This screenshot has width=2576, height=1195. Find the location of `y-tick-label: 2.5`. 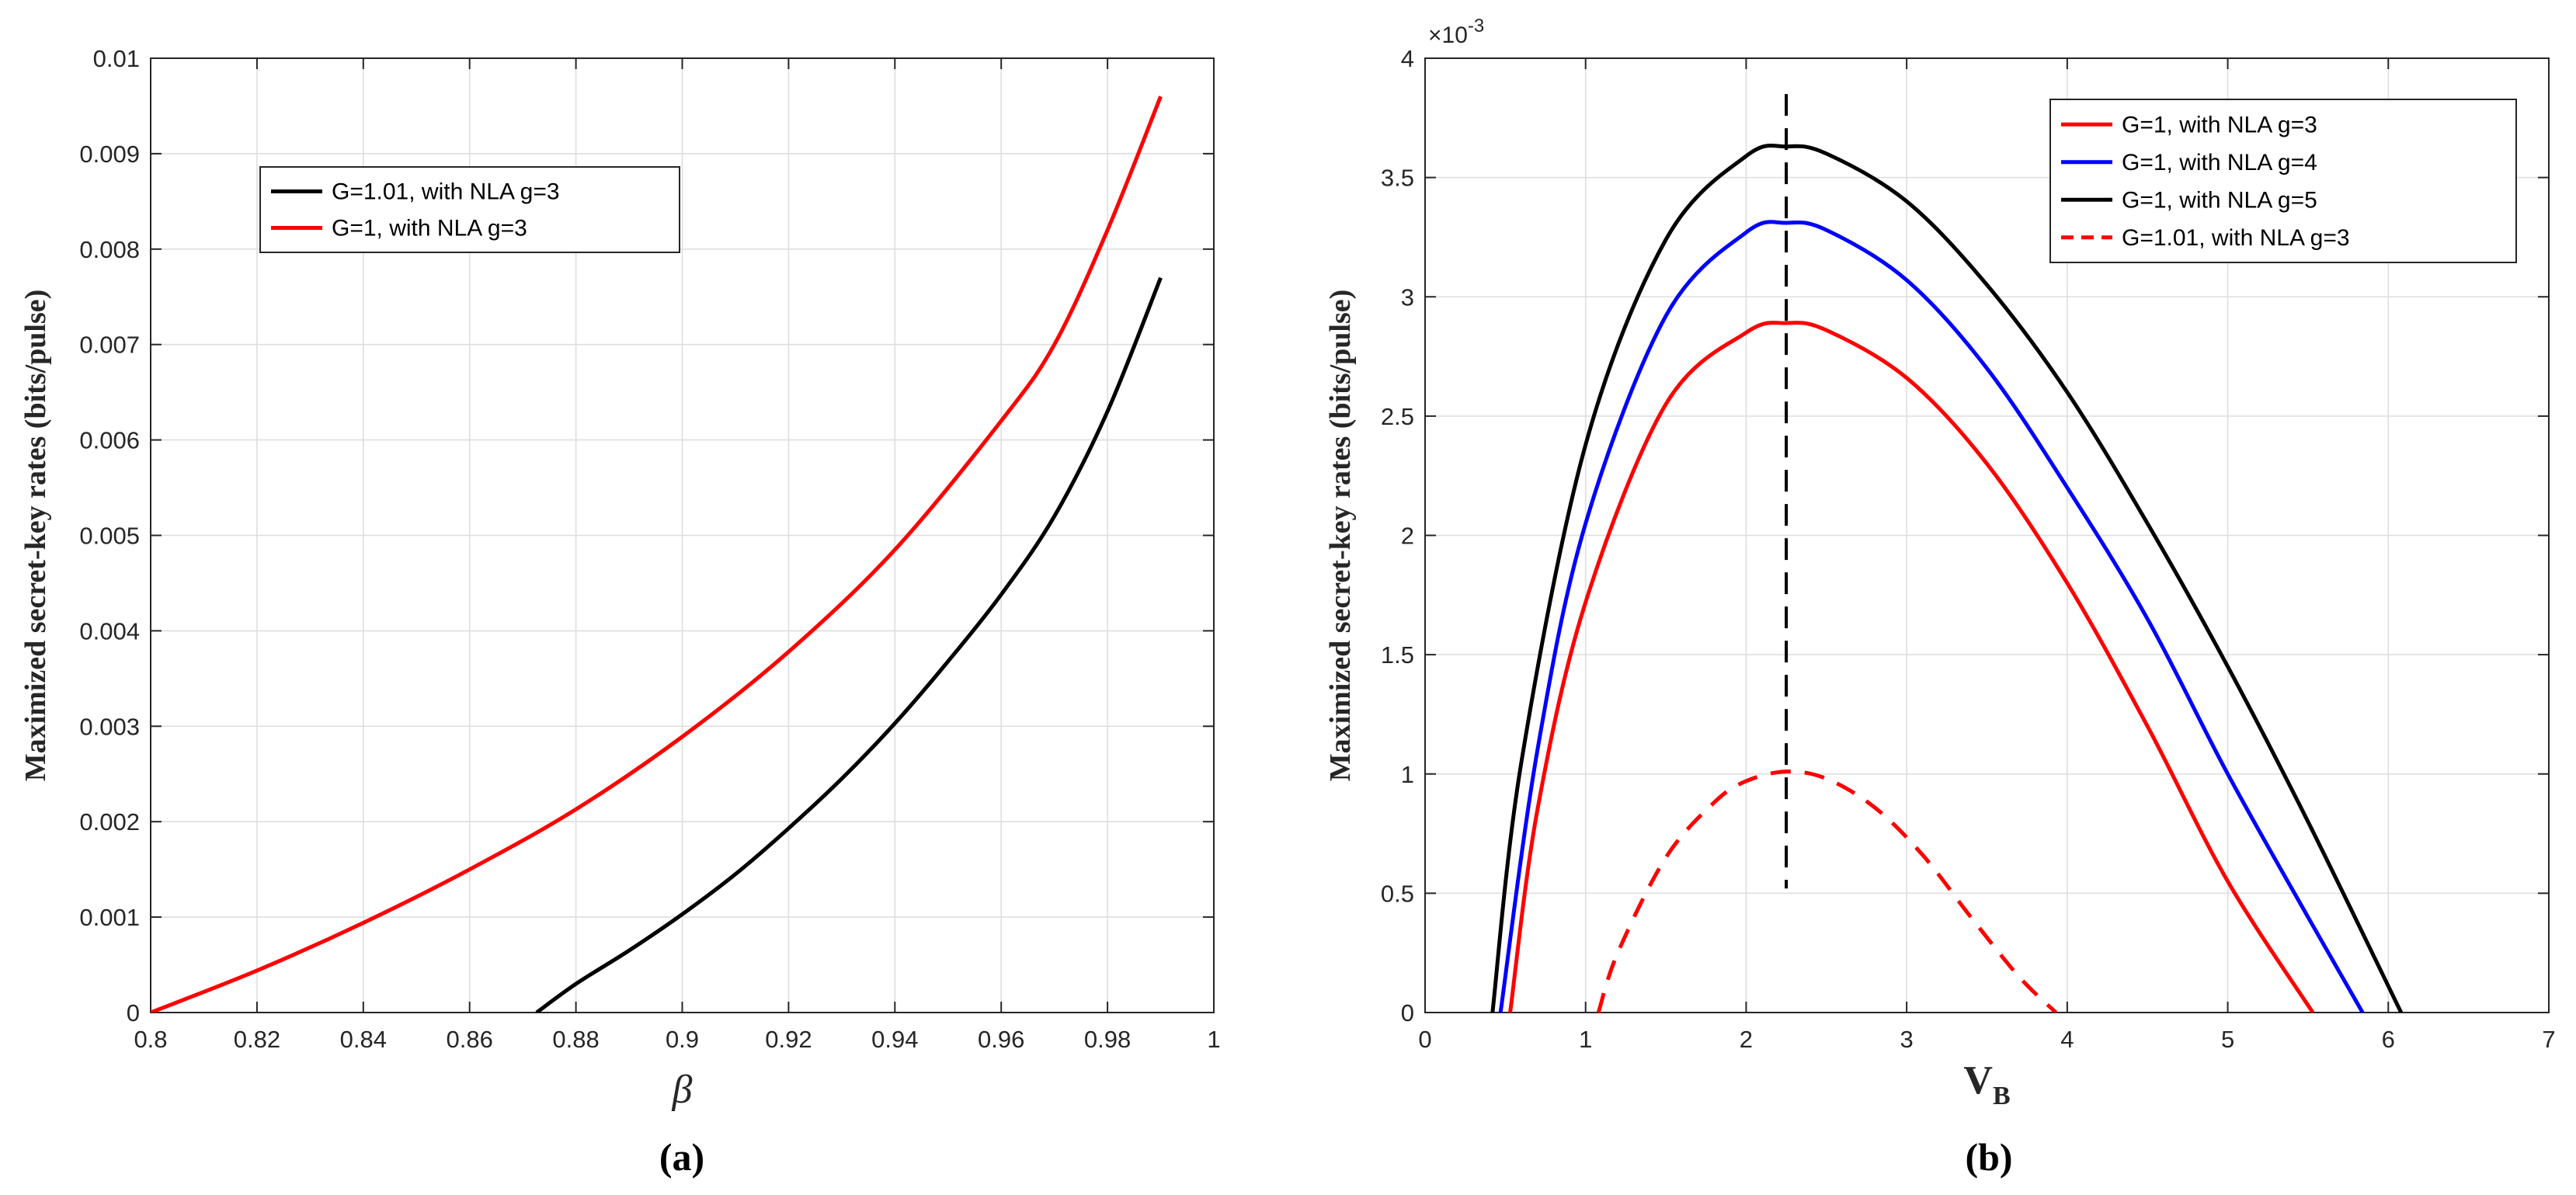

y-tick-label: 2.5 is located at coordinates (1397, 416).